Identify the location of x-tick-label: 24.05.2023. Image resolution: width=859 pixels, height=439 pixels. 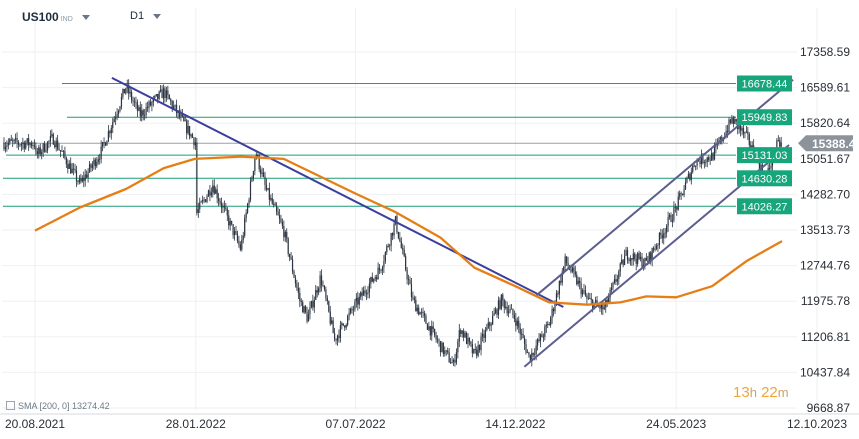
(676, 424).